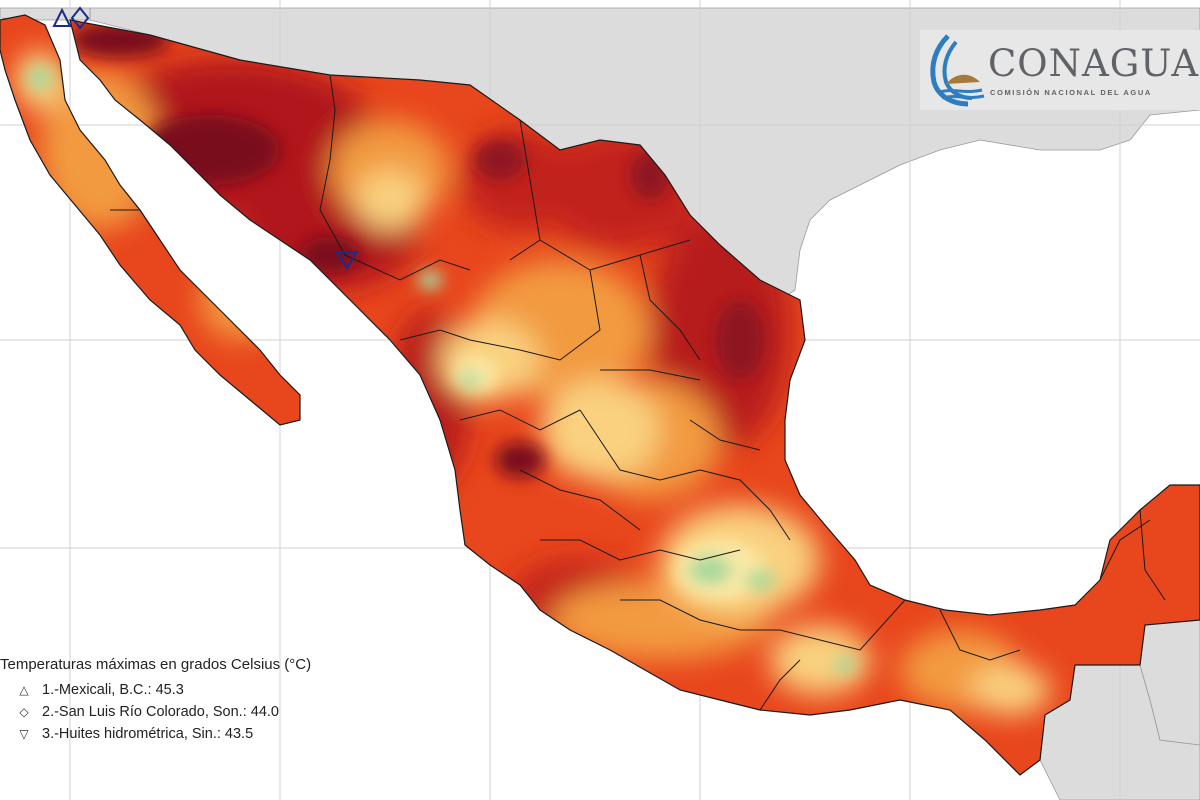  What do you see at coordinates (148, 734) in the screenshot?
I see `legend-item-label: 3.-Huites hidrométrica, Sin.: 43.5` at bounding box center [148, 734].